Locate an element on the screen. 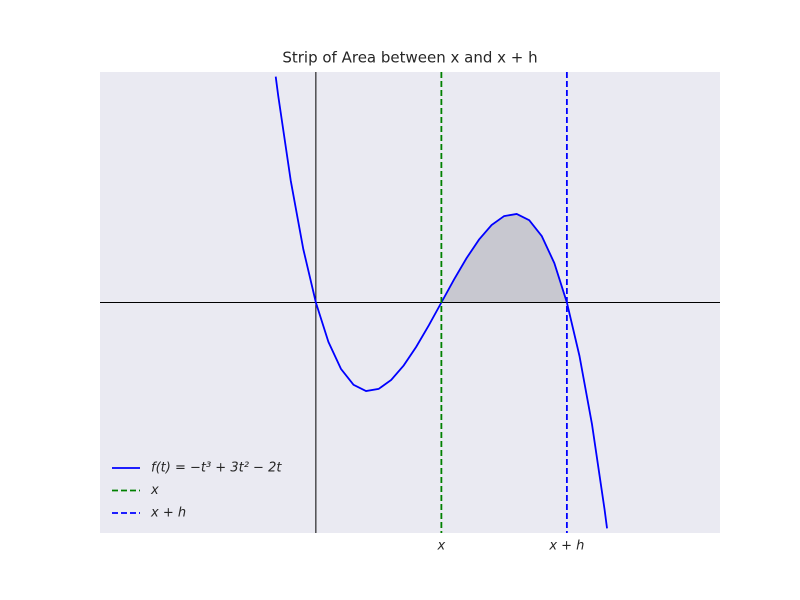 This screenshot has width=800, height=600. x-tick-label: x is located at coordinates (441, 546).